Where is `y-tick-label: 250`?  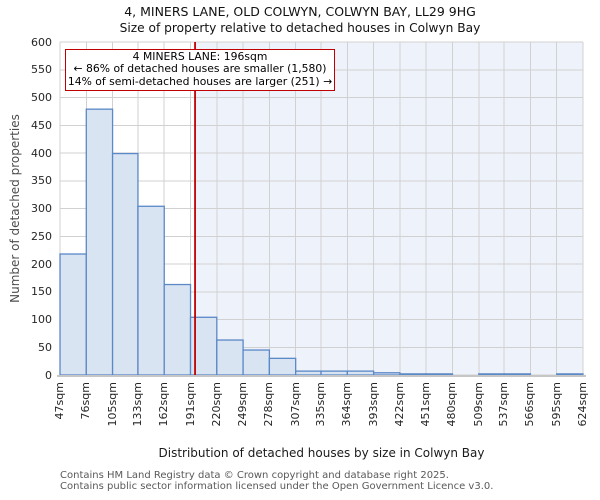 y-tick-label: 250 is located at coordinates (41, 236).